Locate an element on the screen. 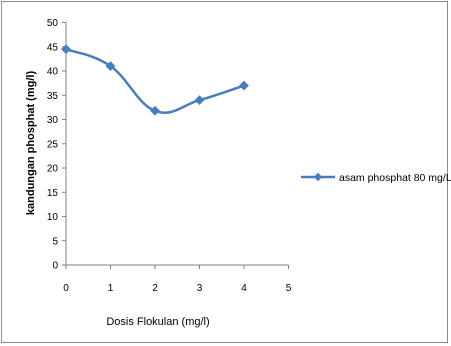 The width and height of the screenshot is (451, 346). legend: asam phosphat 80 mg/L is located at coordinates (376, 178).